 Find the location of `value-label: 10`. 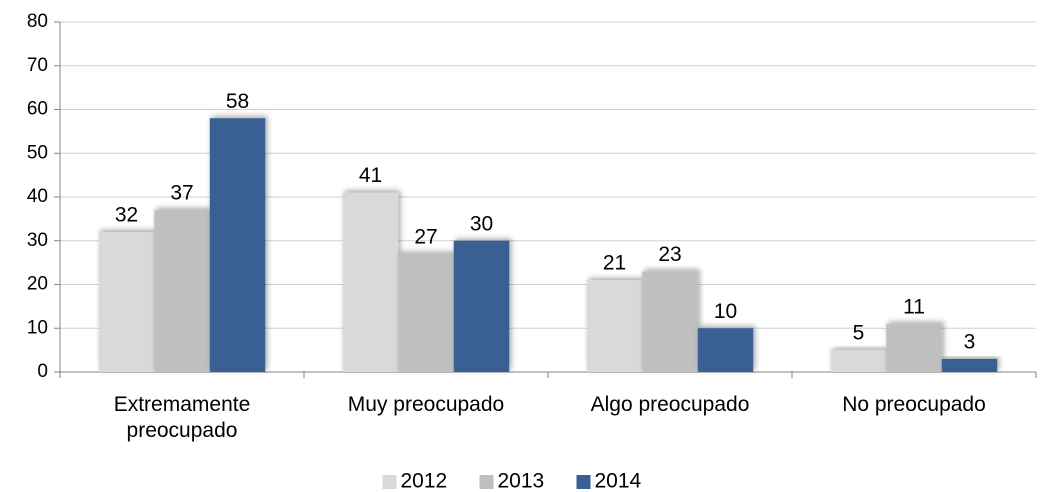

value-label: 10 is located at coordinates (725, 311).